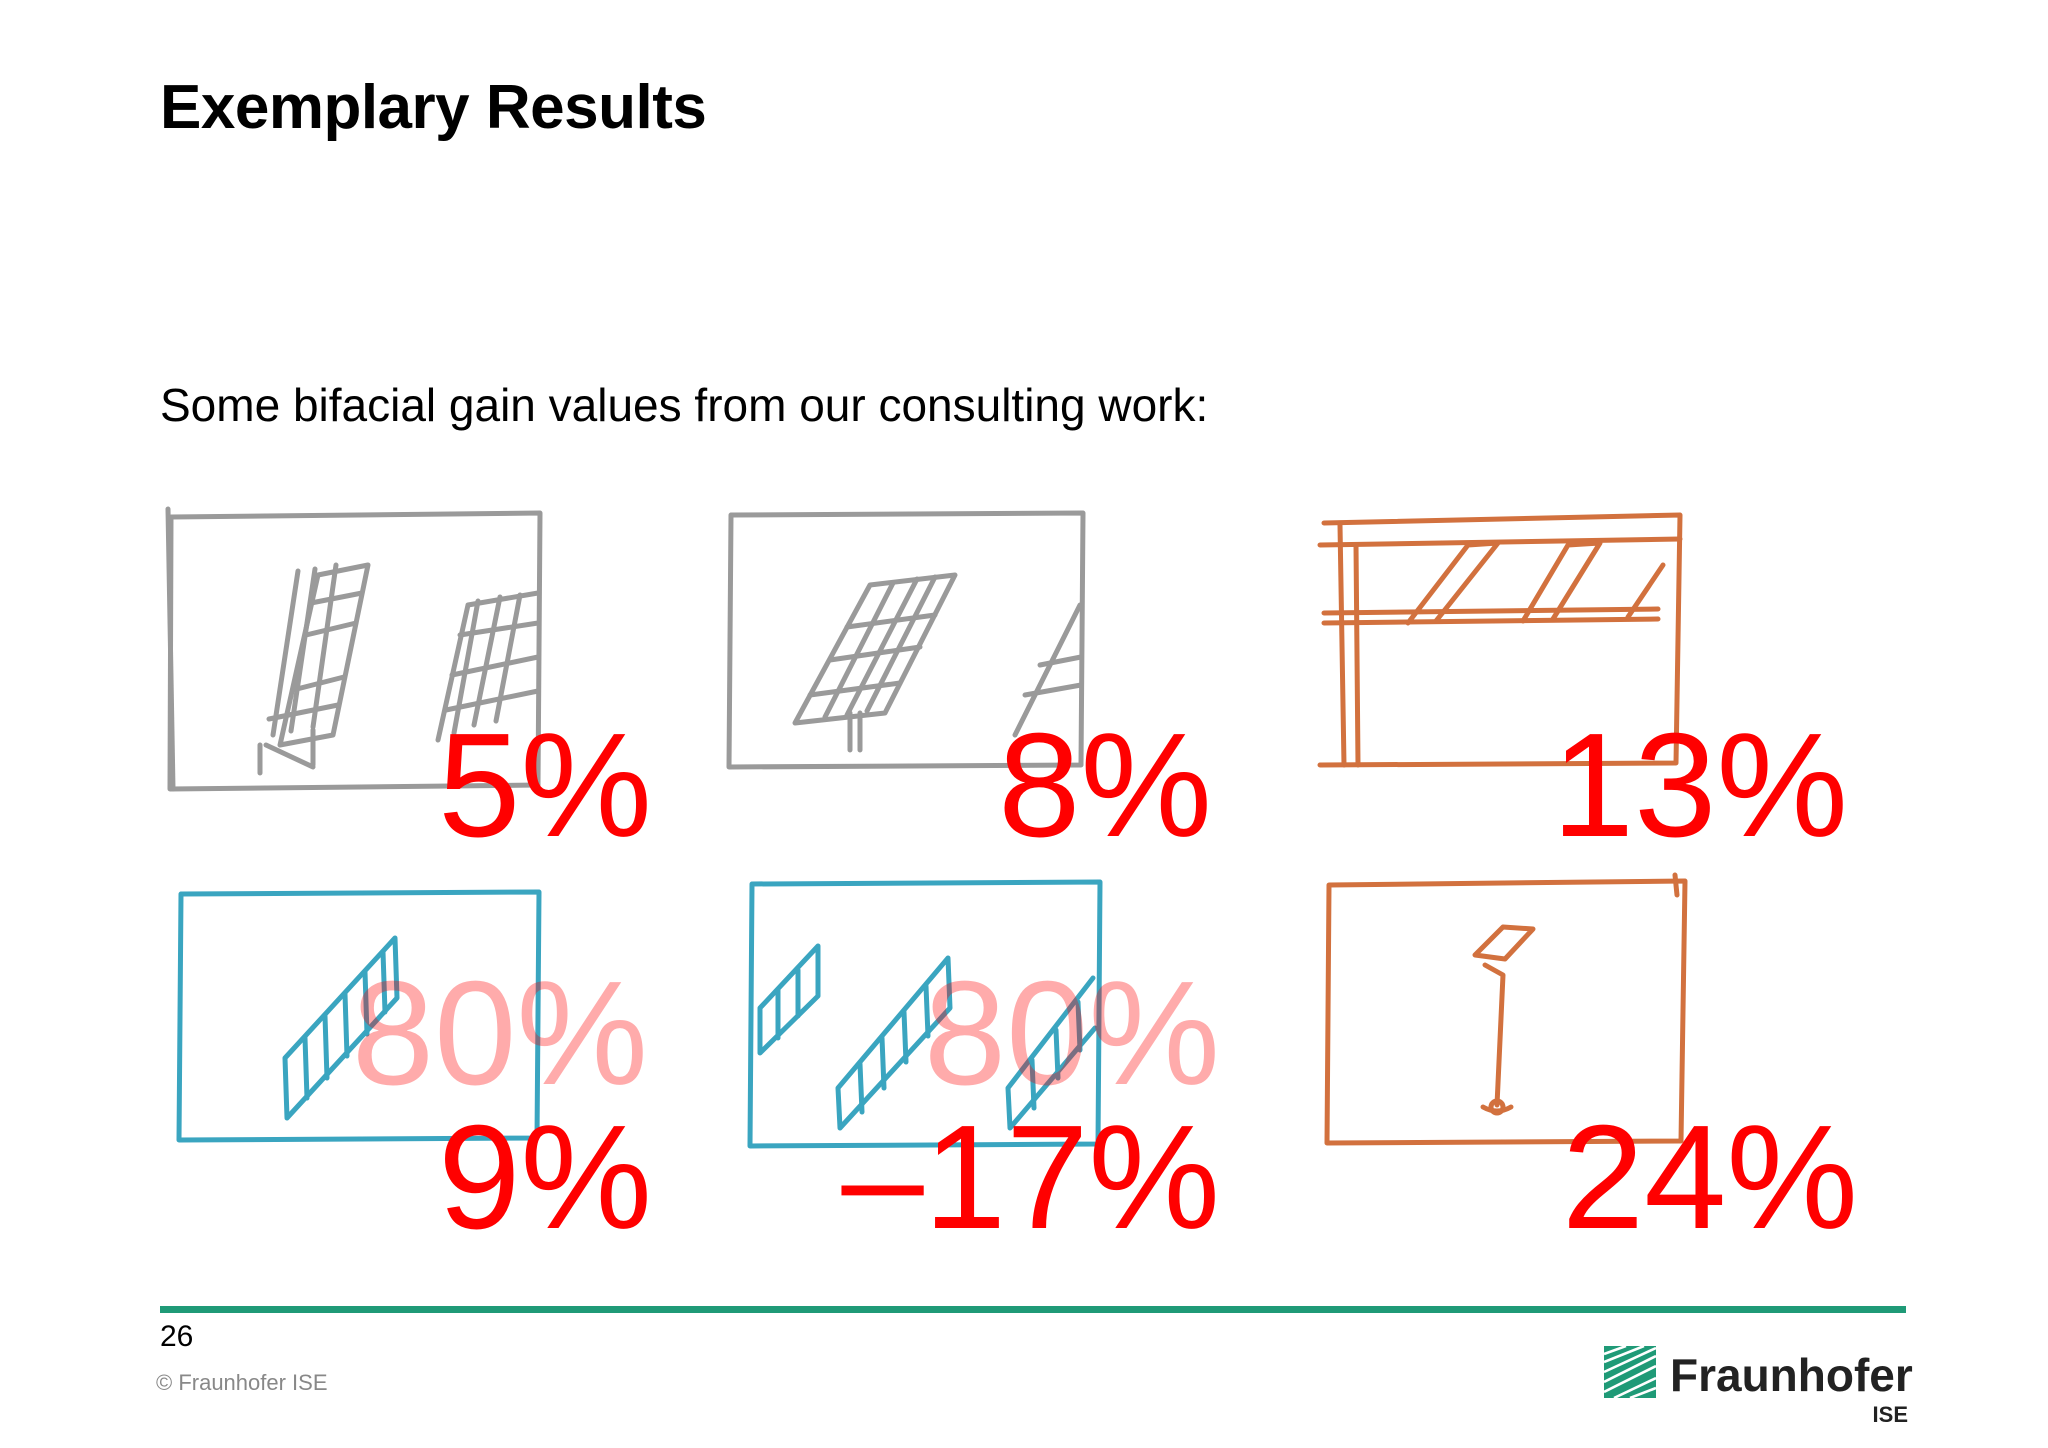 The image size is (2048, 1448). I want to click on fraunhofer-logo: Fraunhofer ISE, so click(1758, 1385).